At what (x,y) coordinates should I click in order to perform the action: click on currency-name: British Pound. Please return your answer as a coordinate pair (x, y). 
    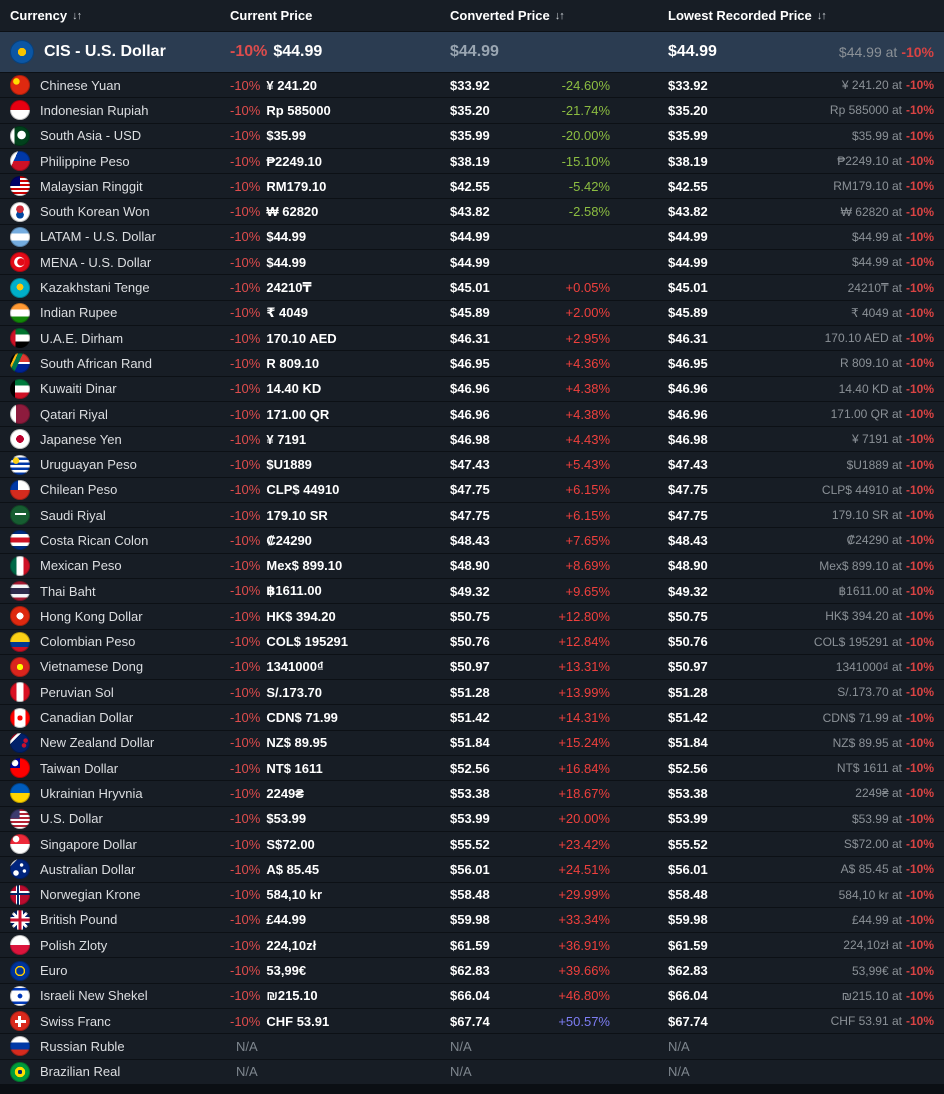
    Looking at the image, I should click on (79, 920).